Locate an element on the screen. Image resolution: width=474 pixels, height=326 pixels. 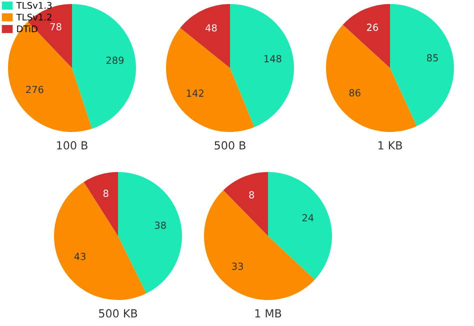
text: 100 B is located at coordinates (72, 145).